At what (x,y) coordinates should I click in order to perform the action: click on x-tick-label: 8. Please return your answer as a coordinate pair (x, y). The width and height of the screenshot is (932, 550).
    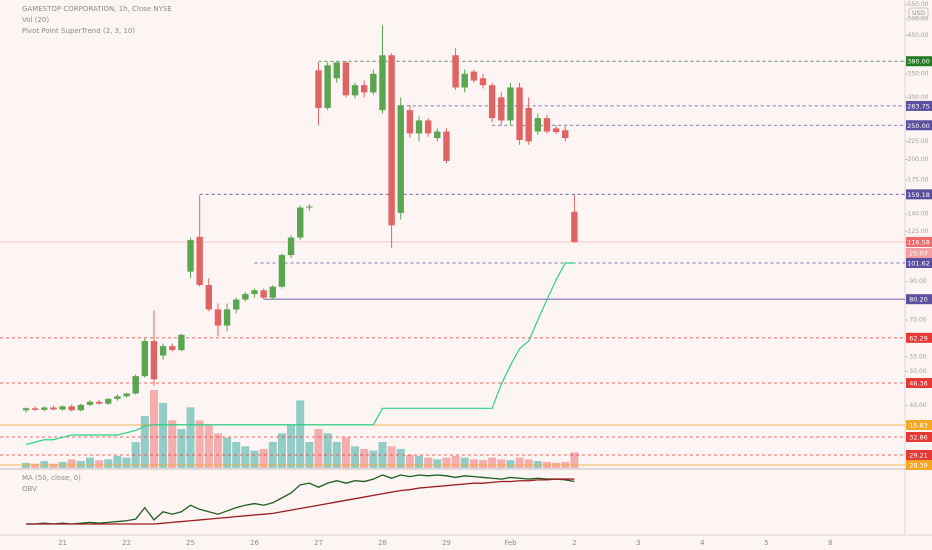
    Looking at the image, I should click on (830, 543).